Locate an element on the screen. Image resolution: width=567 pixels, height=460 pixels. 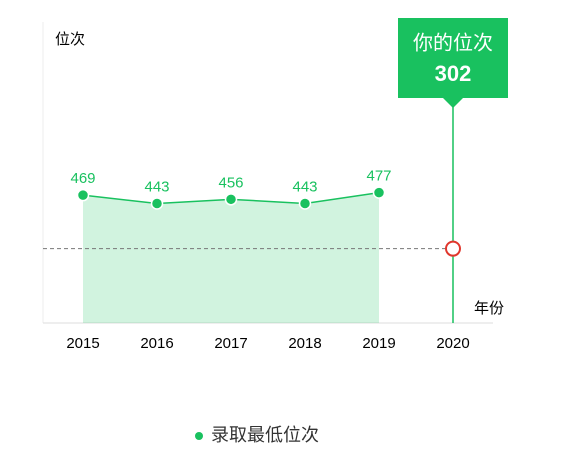
callout-value: 302 is located at coordinates (453, 73).